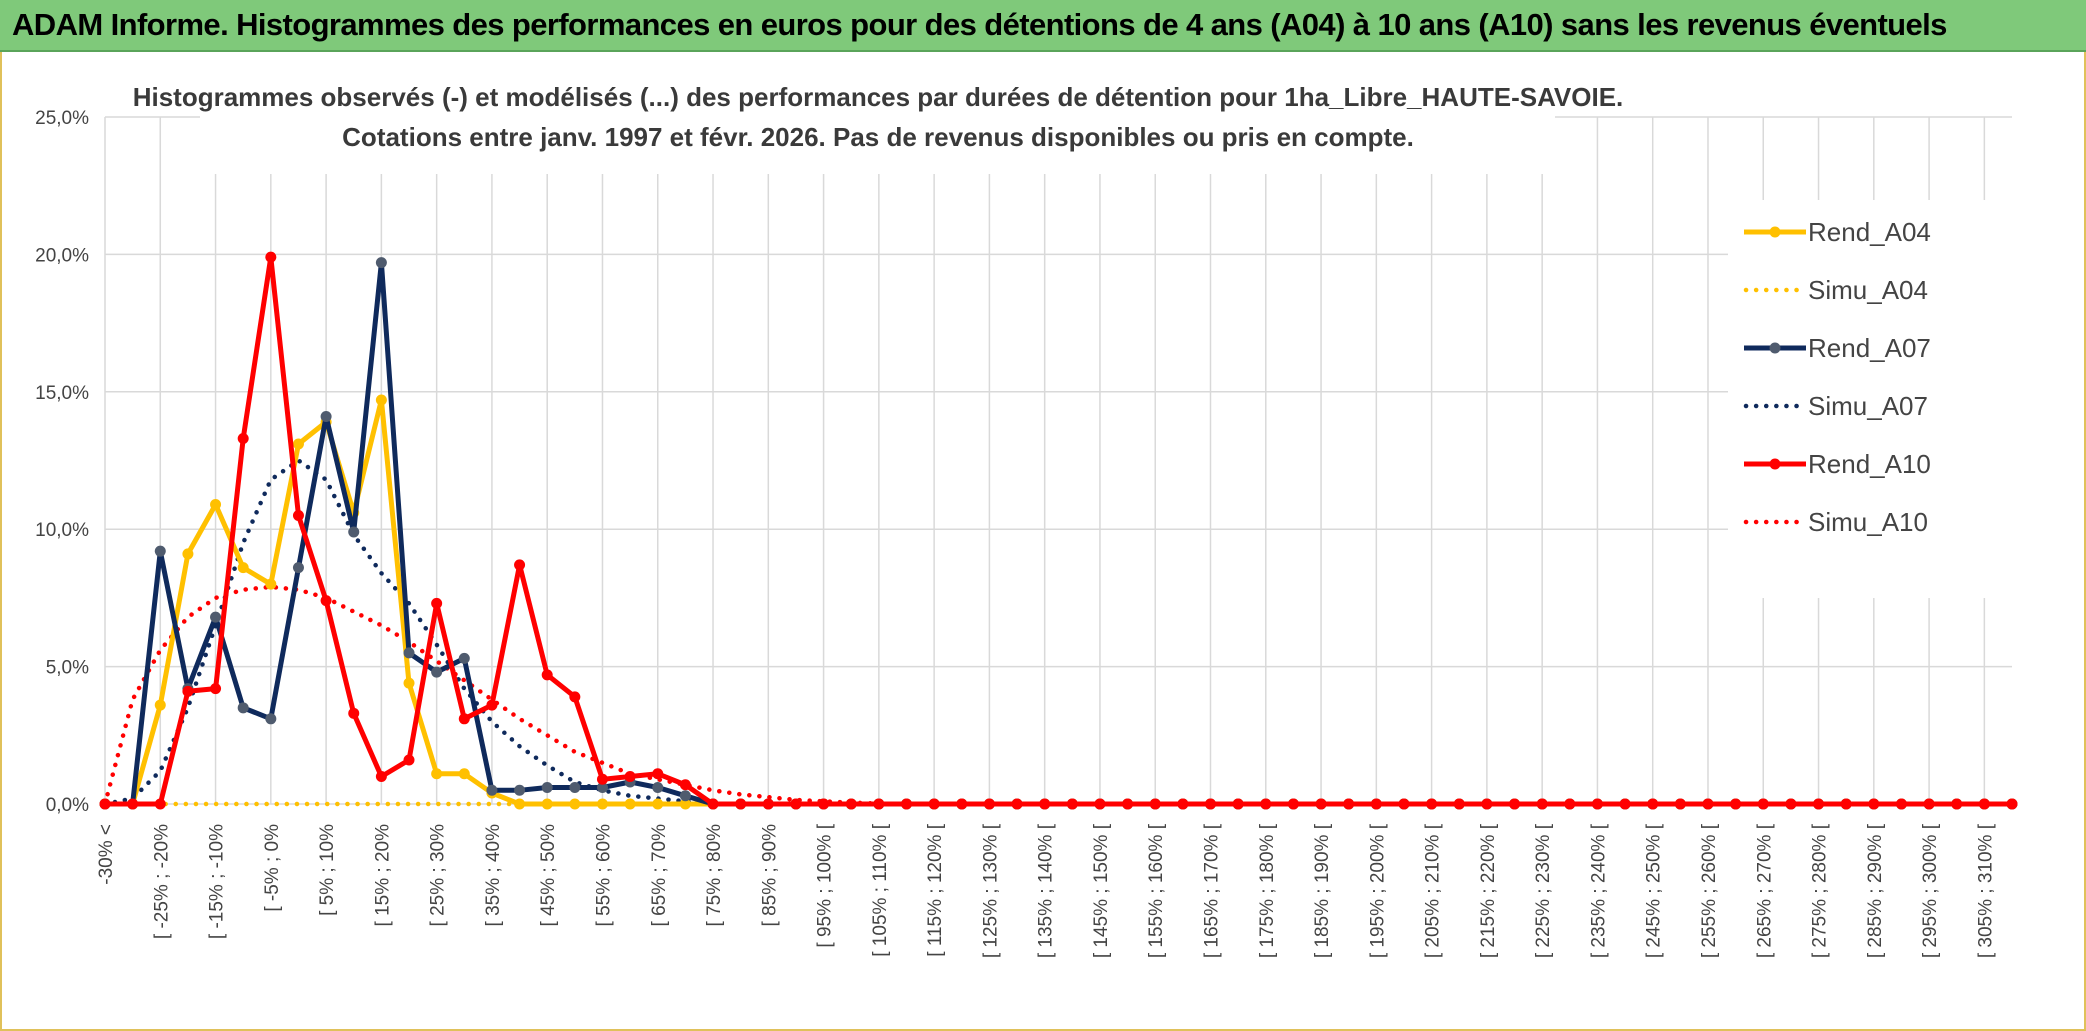 This screenshot has width=2086, height=1031. Describe the element at coordinates (714, 875) in the screenshot. I see `x-tick-label: [ 75% ; 80%` at that location.